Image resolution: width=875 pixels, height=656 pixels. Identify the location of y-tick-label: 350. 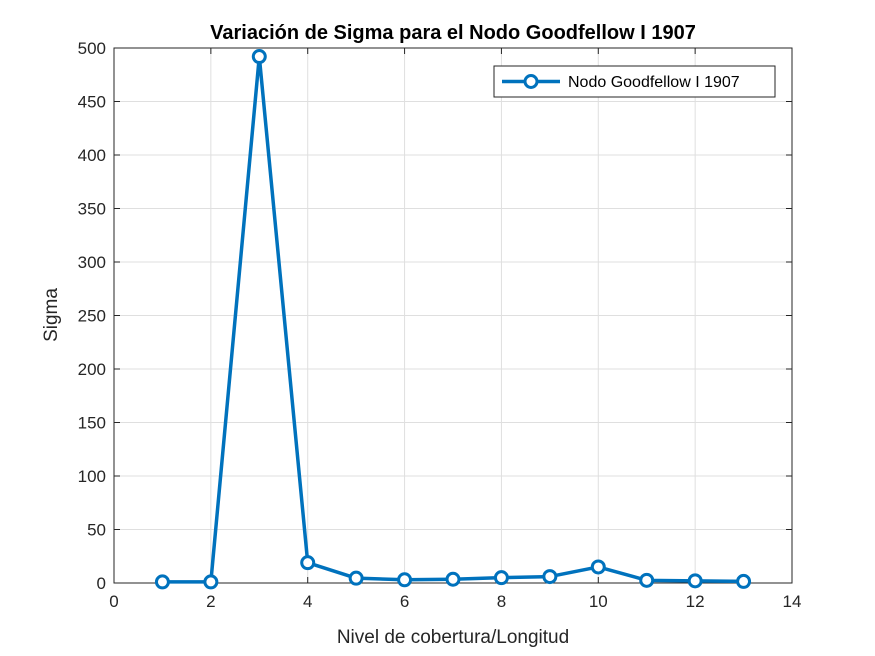
(92, 209).